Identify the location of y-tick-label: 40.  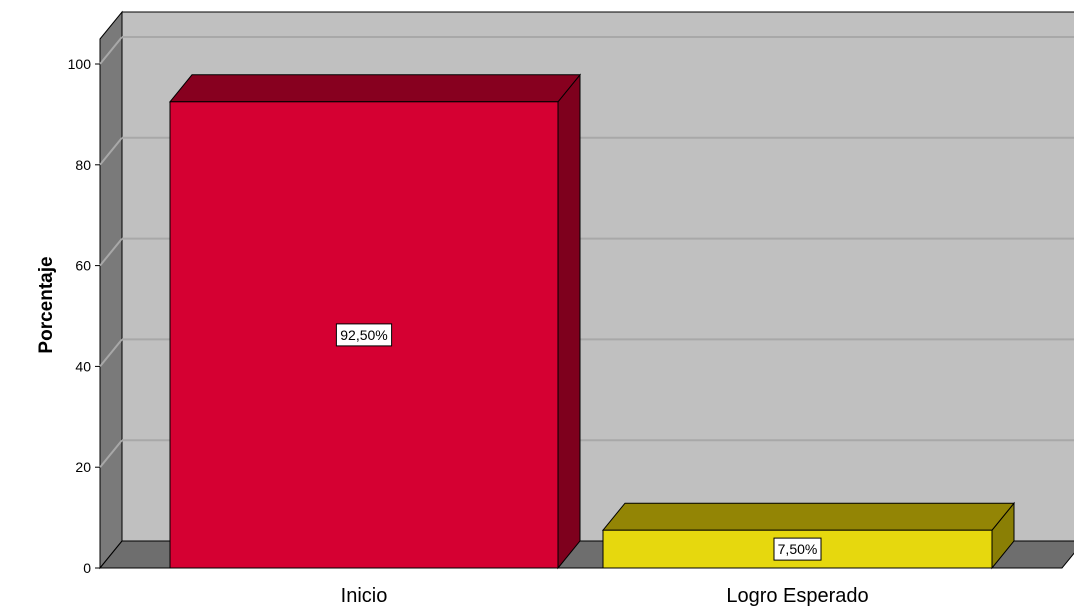
(83, 366).